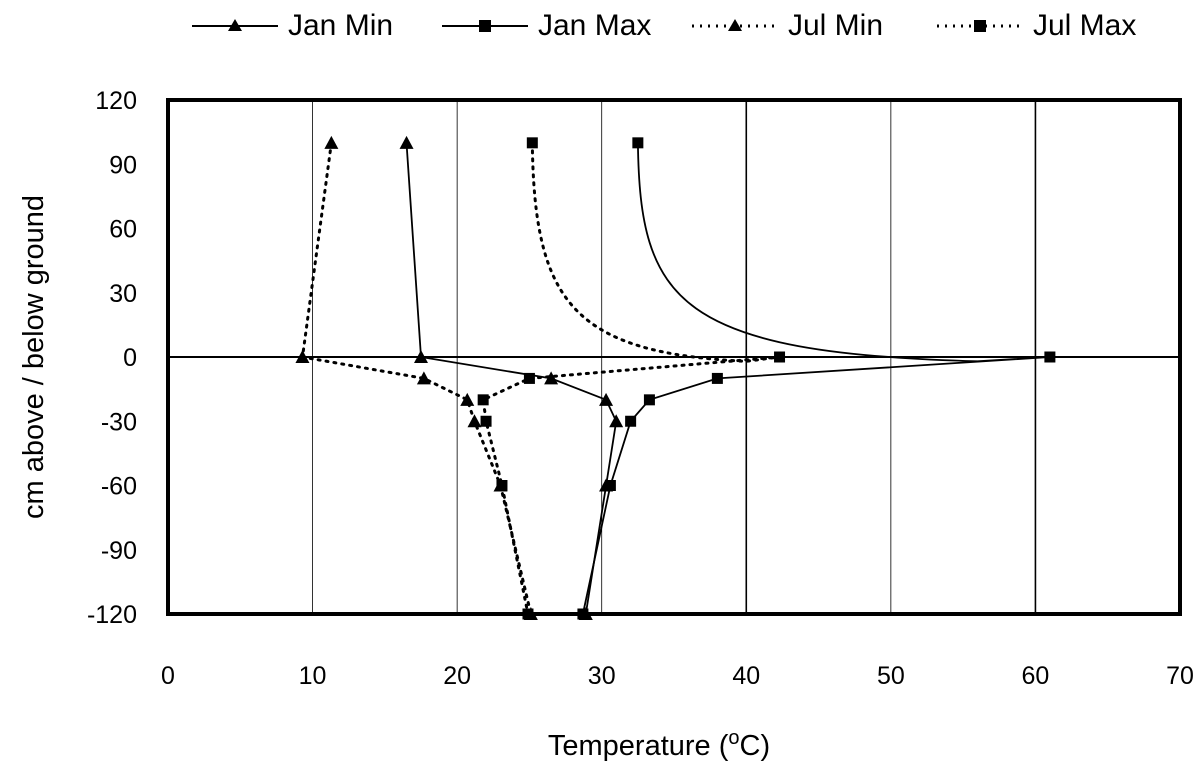 The height and width of the screenshot is (765, 1200). I want to click on x-axis-title-unit: C), so click(755, 746).